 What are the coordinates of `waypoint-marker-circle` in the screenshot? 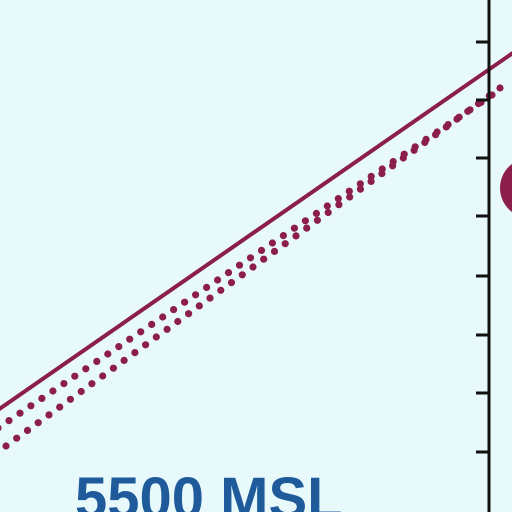 It's located at (506, 188).